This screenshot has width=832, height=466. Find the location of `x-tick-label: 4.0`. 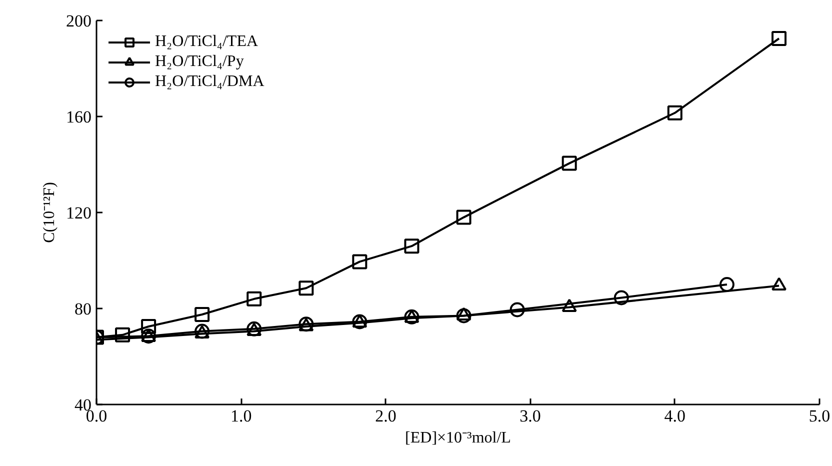

x-tick-label: 4.0 is located at coordinates (675, 416).